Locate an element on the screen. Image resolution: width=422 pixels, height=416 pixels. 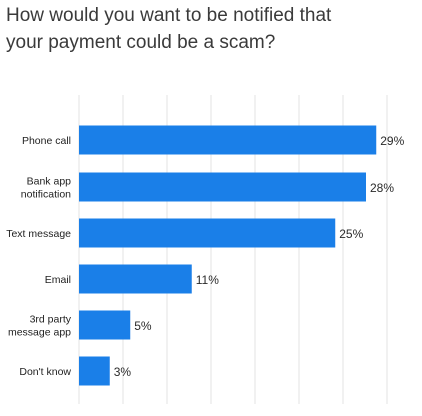
value-label: 25% is located at coordinates (351, 234).